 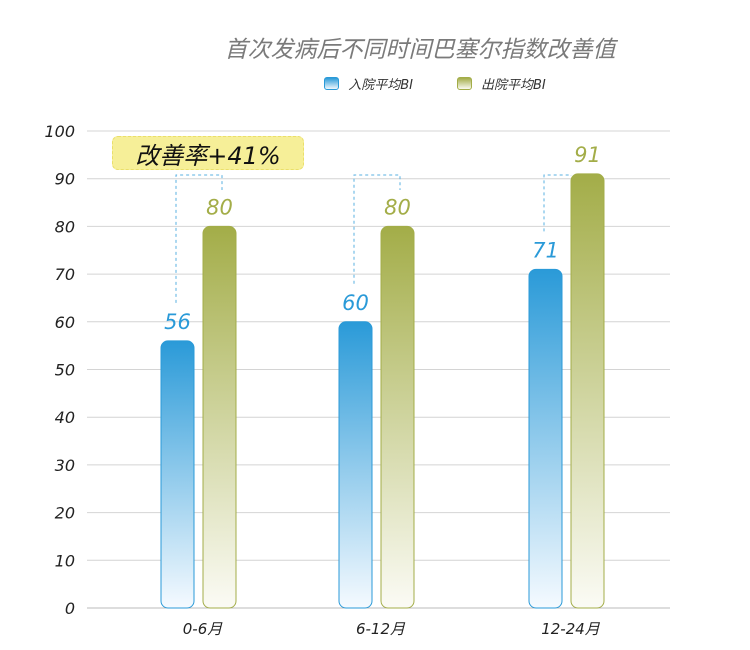 What do you see at coordinates (208, 153) in the screenshot?
I see `improvement-rate-badge: 改善率+41%` at bounding box center [208, 153].